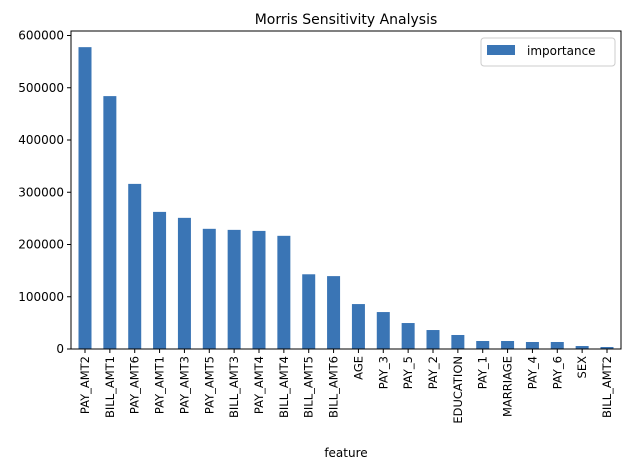 The width and height of the screenshot is (630, 474). What do you see at coordinates (408, 372) in the screenshot?
I see `x-tick-label: PAY_5` at bounding box center [408, 372].